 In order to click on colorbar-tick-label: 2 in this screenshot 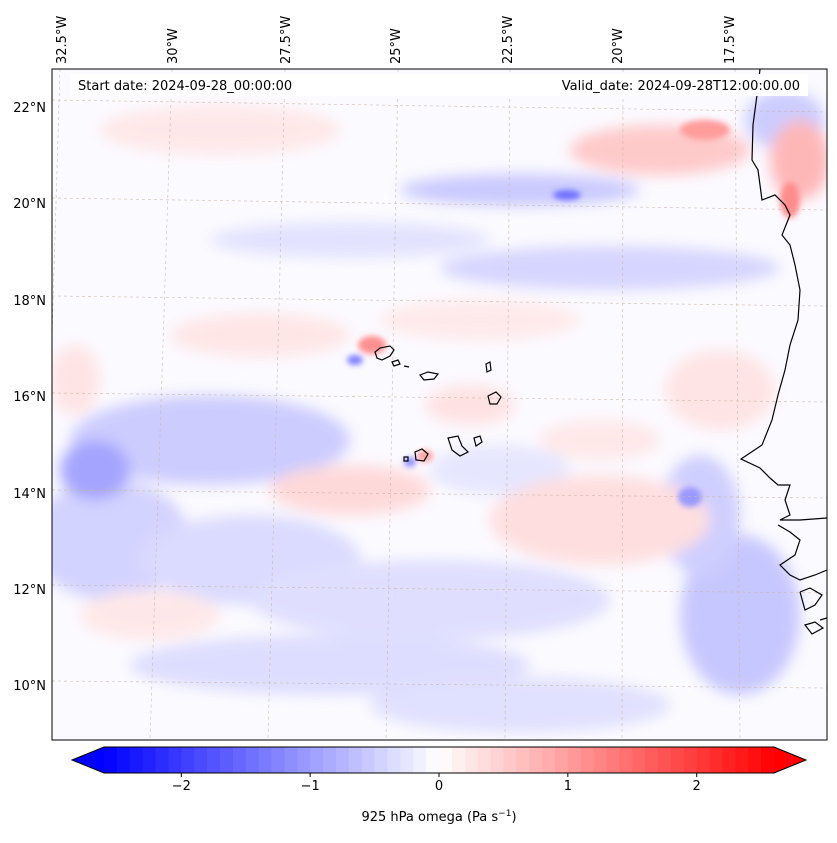, I will do `click(697, 786)`.